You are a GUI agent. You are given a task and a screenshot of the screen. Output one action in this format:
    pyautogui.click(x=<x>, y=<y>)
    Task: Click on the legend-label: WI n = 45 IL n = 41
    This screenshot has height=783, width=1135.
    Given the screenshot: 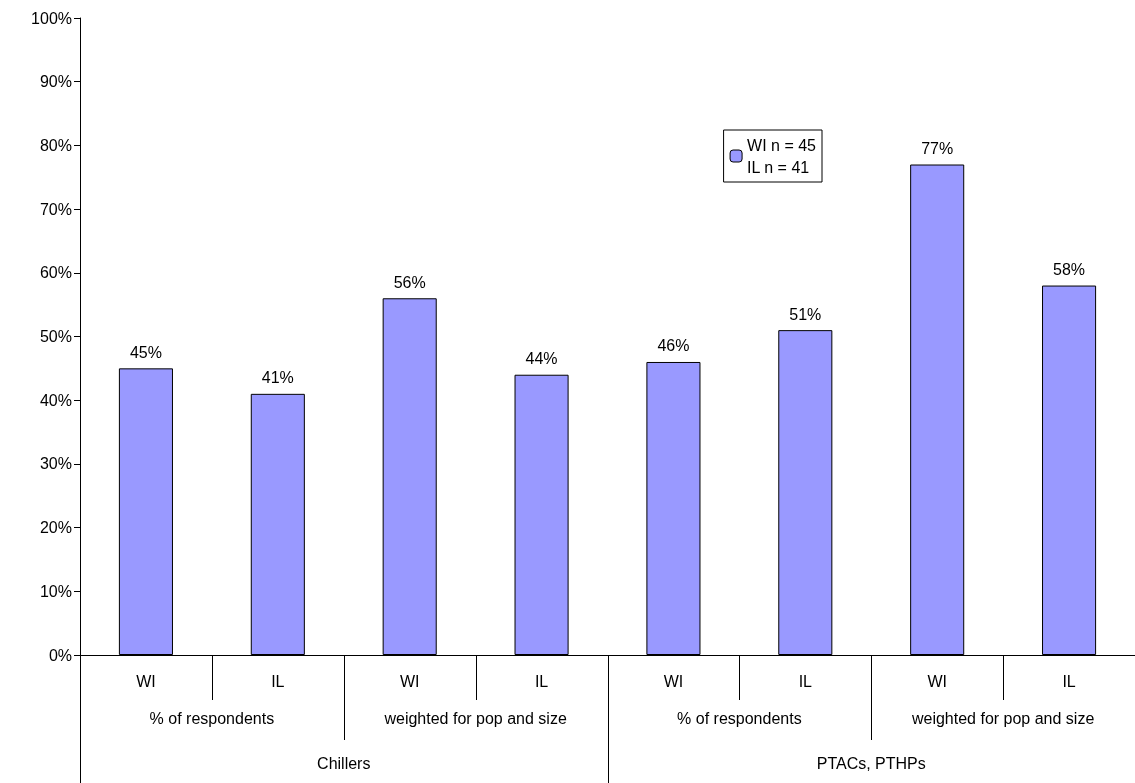 What is the action you would take?
    pyautogui.click(x=782, y=156)
    